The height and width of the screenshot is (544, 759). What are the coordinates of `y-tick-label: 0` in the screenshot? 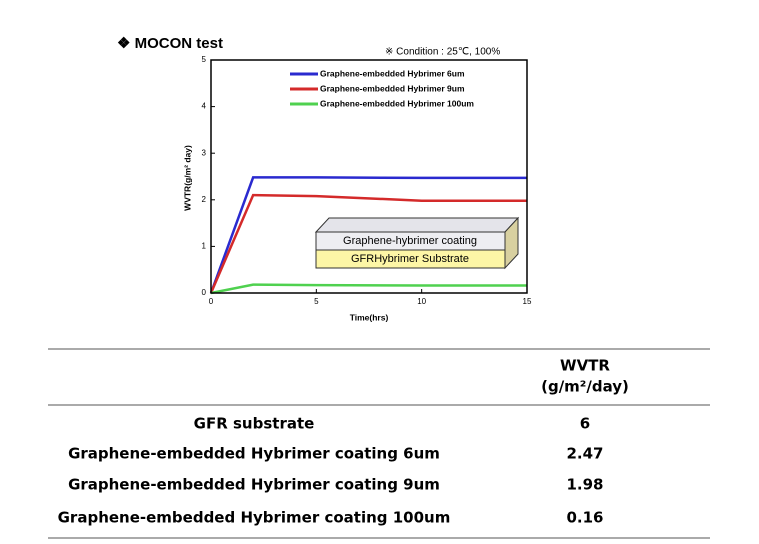 It's located at (204, 292).